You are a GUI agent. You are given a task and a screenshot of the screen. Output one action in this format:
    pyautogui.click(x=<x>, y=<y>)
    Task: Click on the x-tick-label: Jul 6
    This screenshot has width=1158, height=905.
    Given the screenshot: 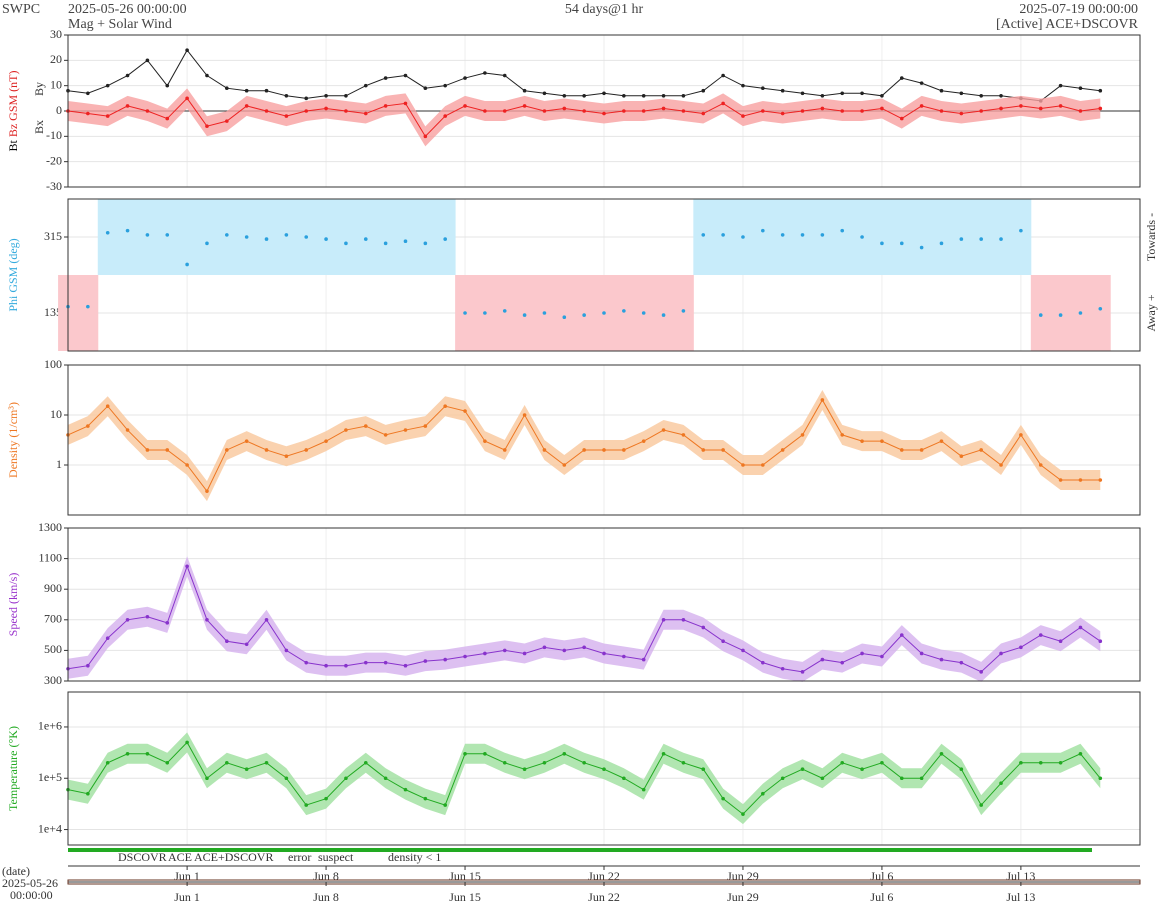 What is the action you would take?
    pyautogui.click(x=881, y=876)
    